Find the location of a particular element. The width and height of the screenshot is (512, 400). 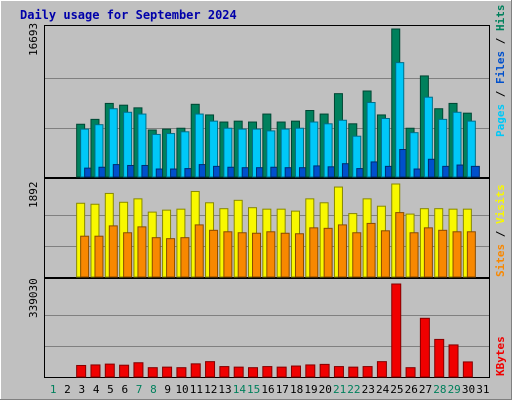

max-label-hits-files-pages: 16693 is located at coordinates (33, 39).